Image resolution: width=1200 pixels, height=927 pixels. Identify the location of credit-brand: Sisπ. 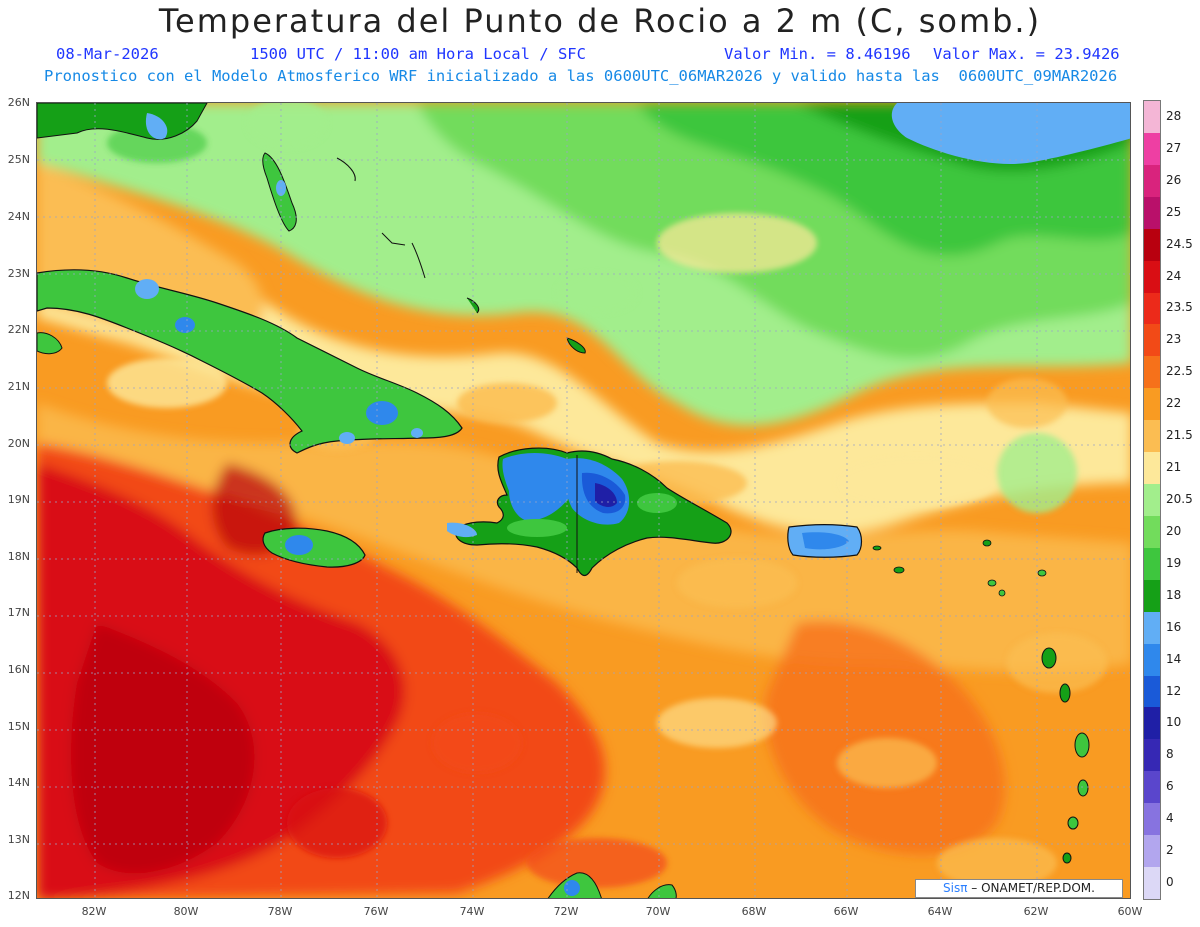
(955, 888).